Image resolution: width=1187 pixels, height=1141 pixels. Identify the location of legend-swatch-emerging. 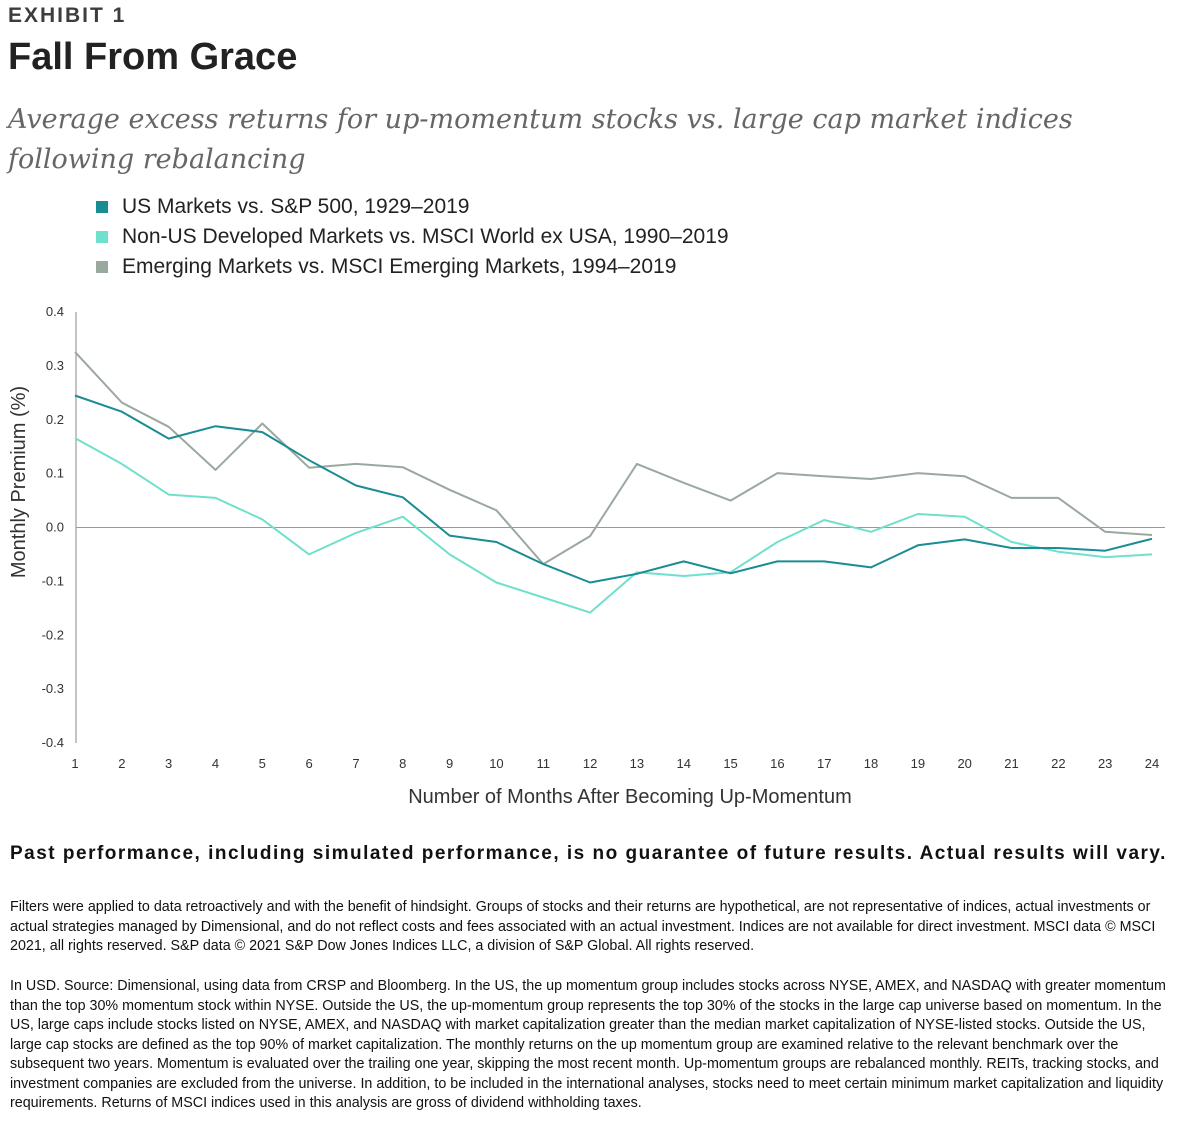
(102, 267).